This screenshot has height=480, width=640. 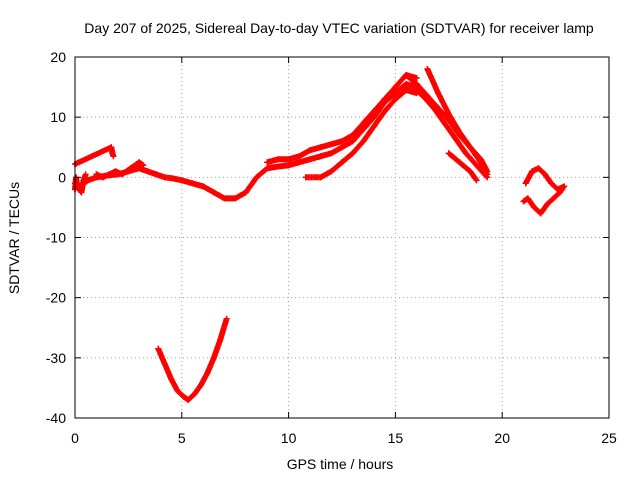 What do you see at coordinates (56, 238) in the screenshot?
I see `y-tick-label: -10` at bounding box center [56, 238].